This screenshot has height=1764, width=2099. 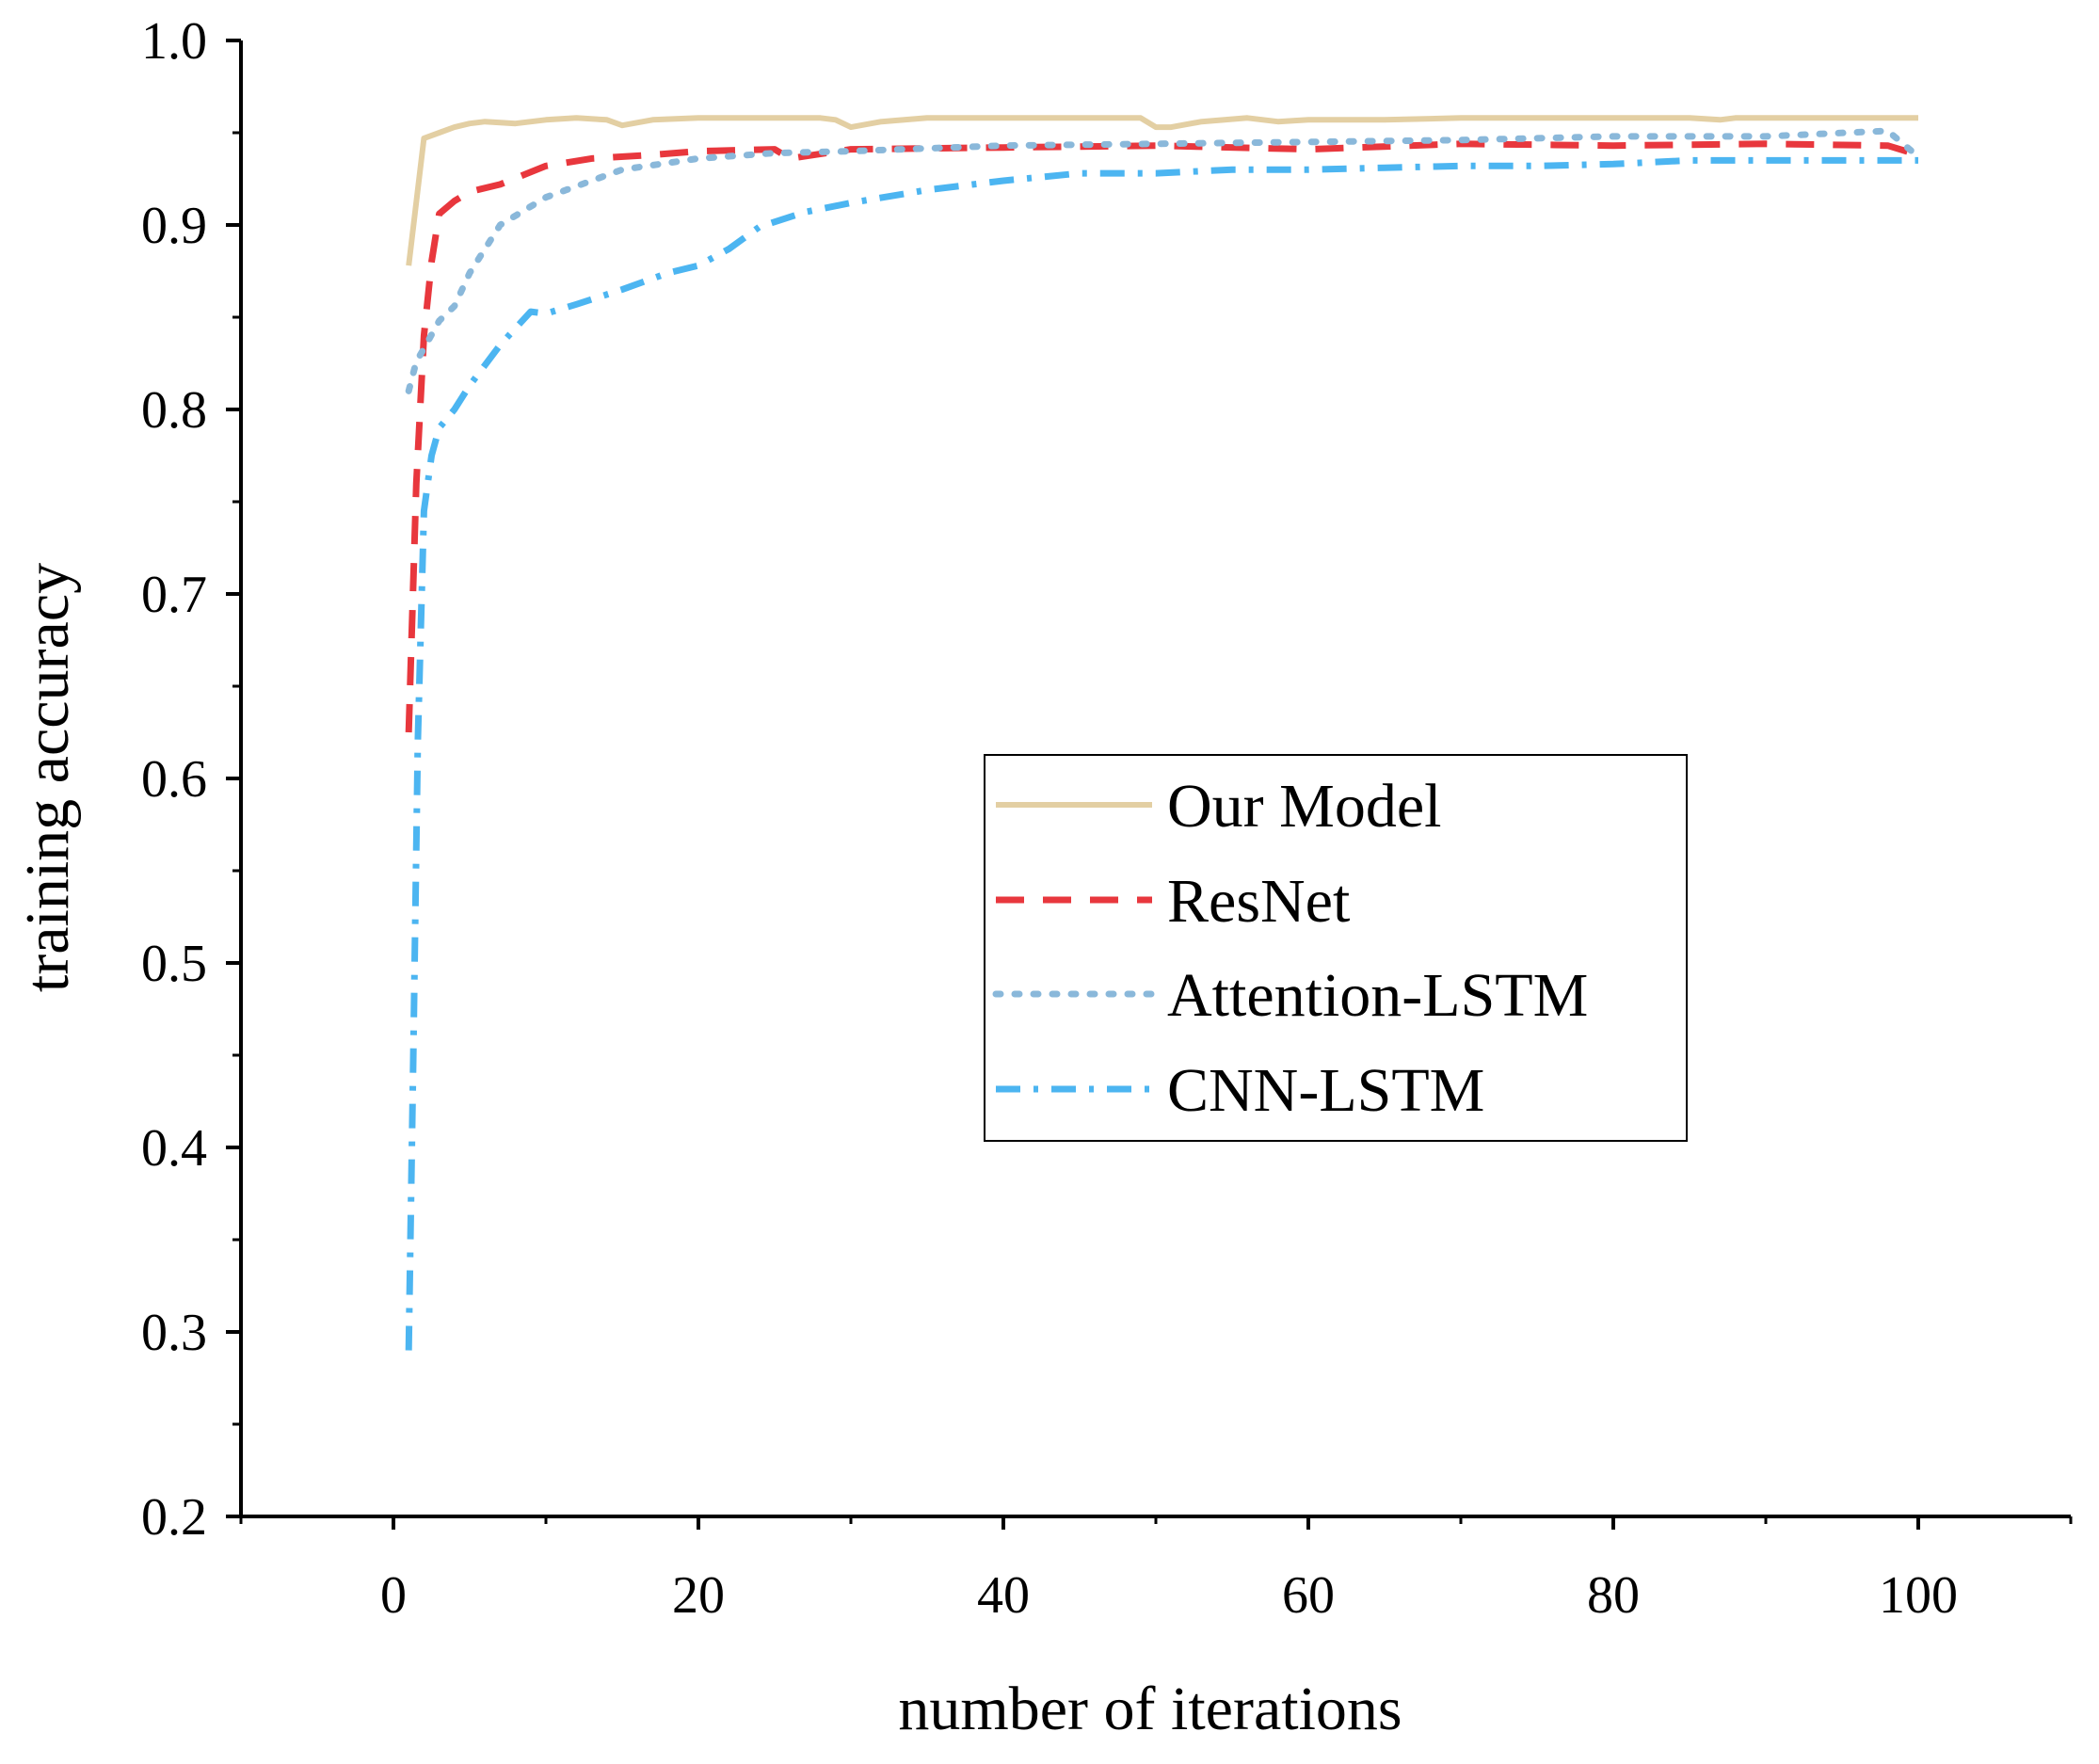 What do you see at coordinates (1003, 1595) in the screenshot?
I see `x-tick-label: 40` at bounding box center [1003, 1595].